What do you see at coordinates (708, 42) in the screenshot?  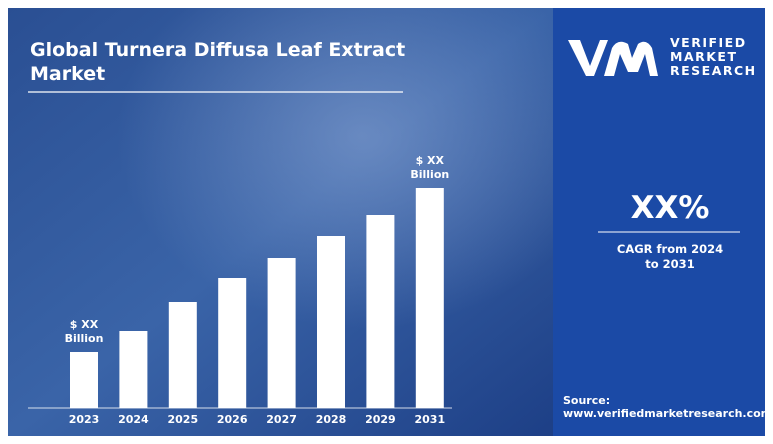 I see `brand-line: VERIFIED` at bounding box center [708, 42].